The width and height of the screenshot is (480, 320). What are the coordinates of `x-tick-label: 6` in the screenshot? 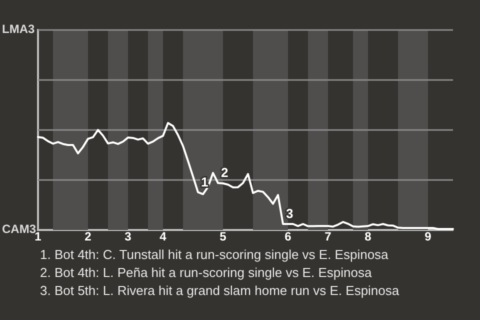 It's located at (288, 237).